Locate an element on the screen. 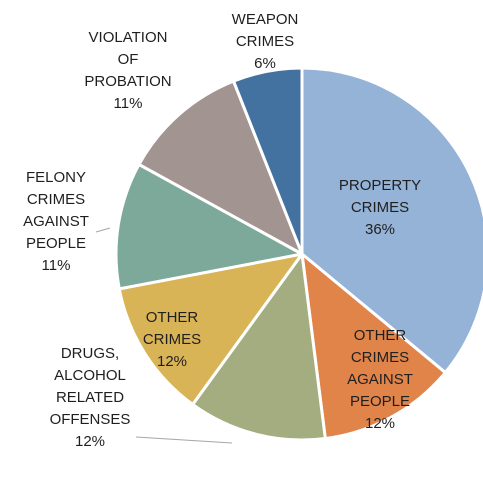  pie-slice-violation-of-probation is located at coordinates (220, 167).